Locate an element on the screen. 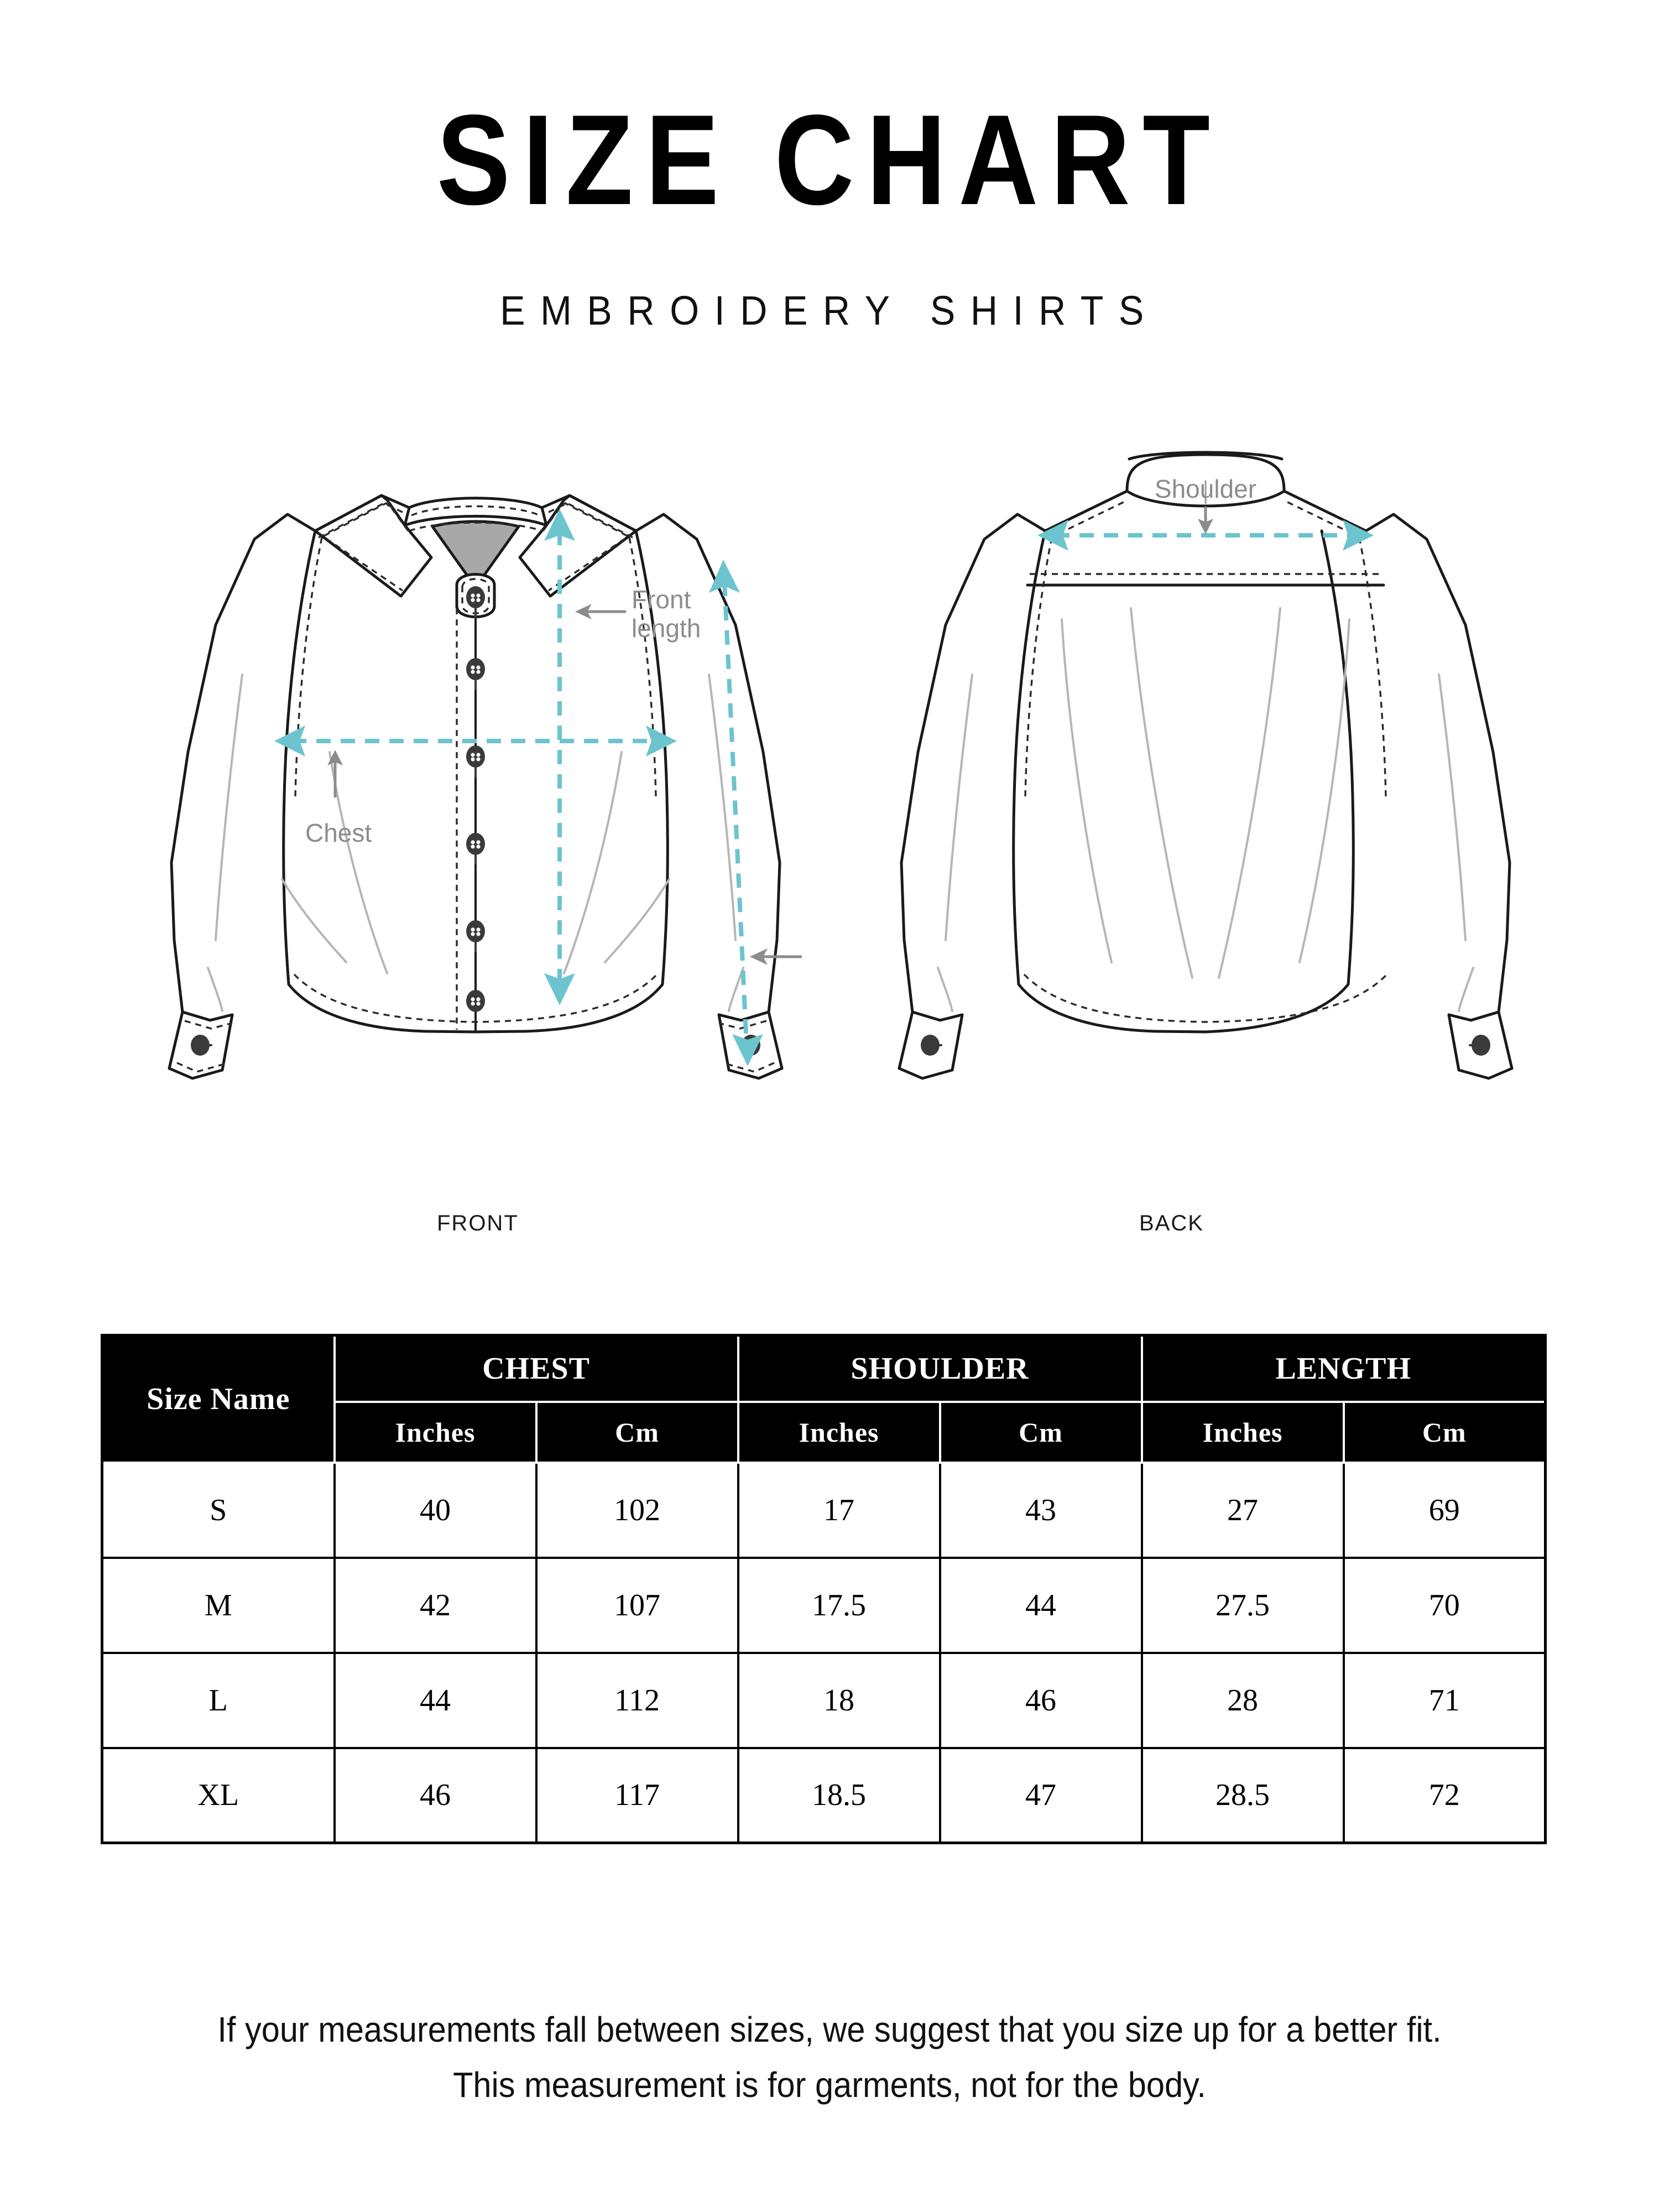 This screenshot has width=1659, height=2212. column-header-shoulder-inches: Inches is located at coordinates (839, 1432).